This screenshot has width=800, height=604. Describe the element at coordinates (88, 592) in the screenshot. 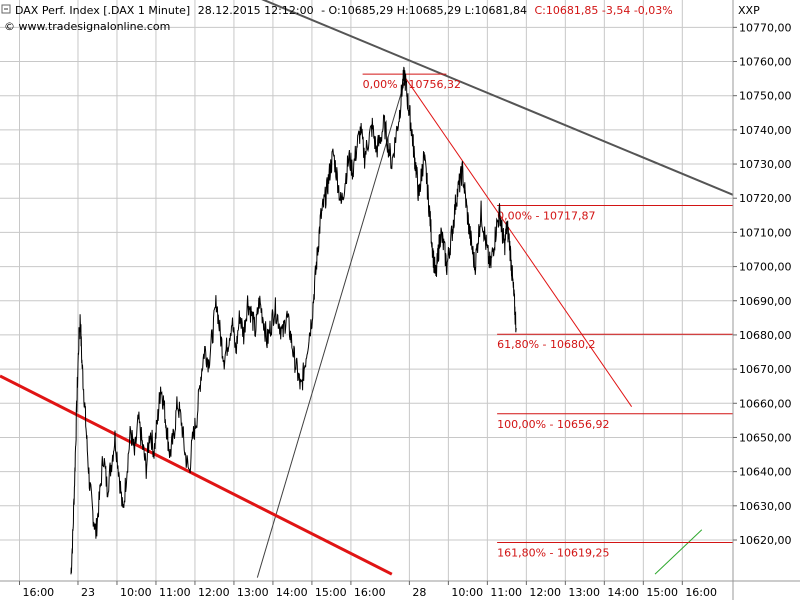

I see `x-tick-label: 23` at that location.